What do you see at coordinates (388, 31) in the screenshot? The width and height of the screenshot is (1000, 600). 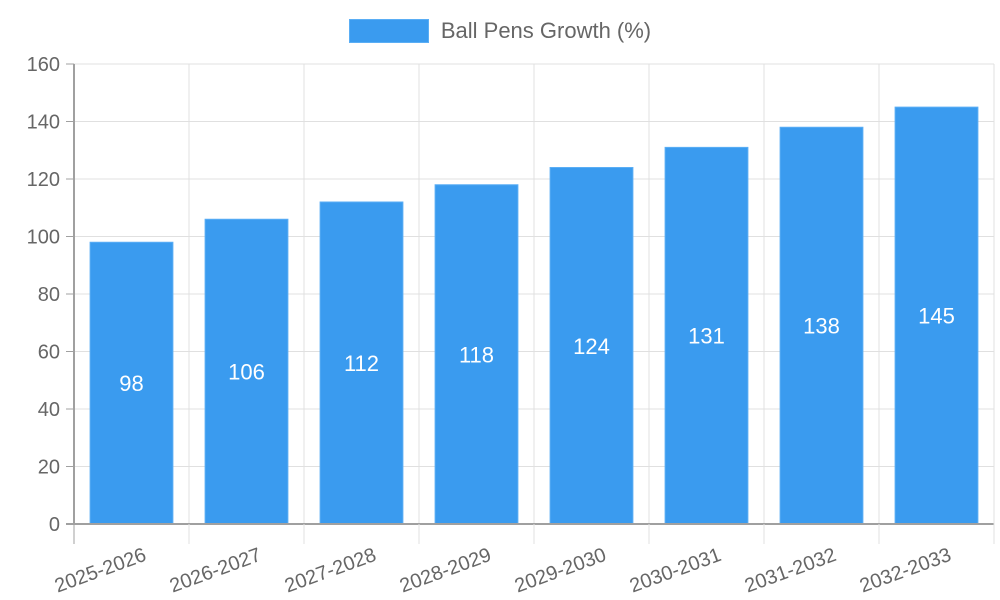 I see `legend-swatch` at bounding box center [388, 31].